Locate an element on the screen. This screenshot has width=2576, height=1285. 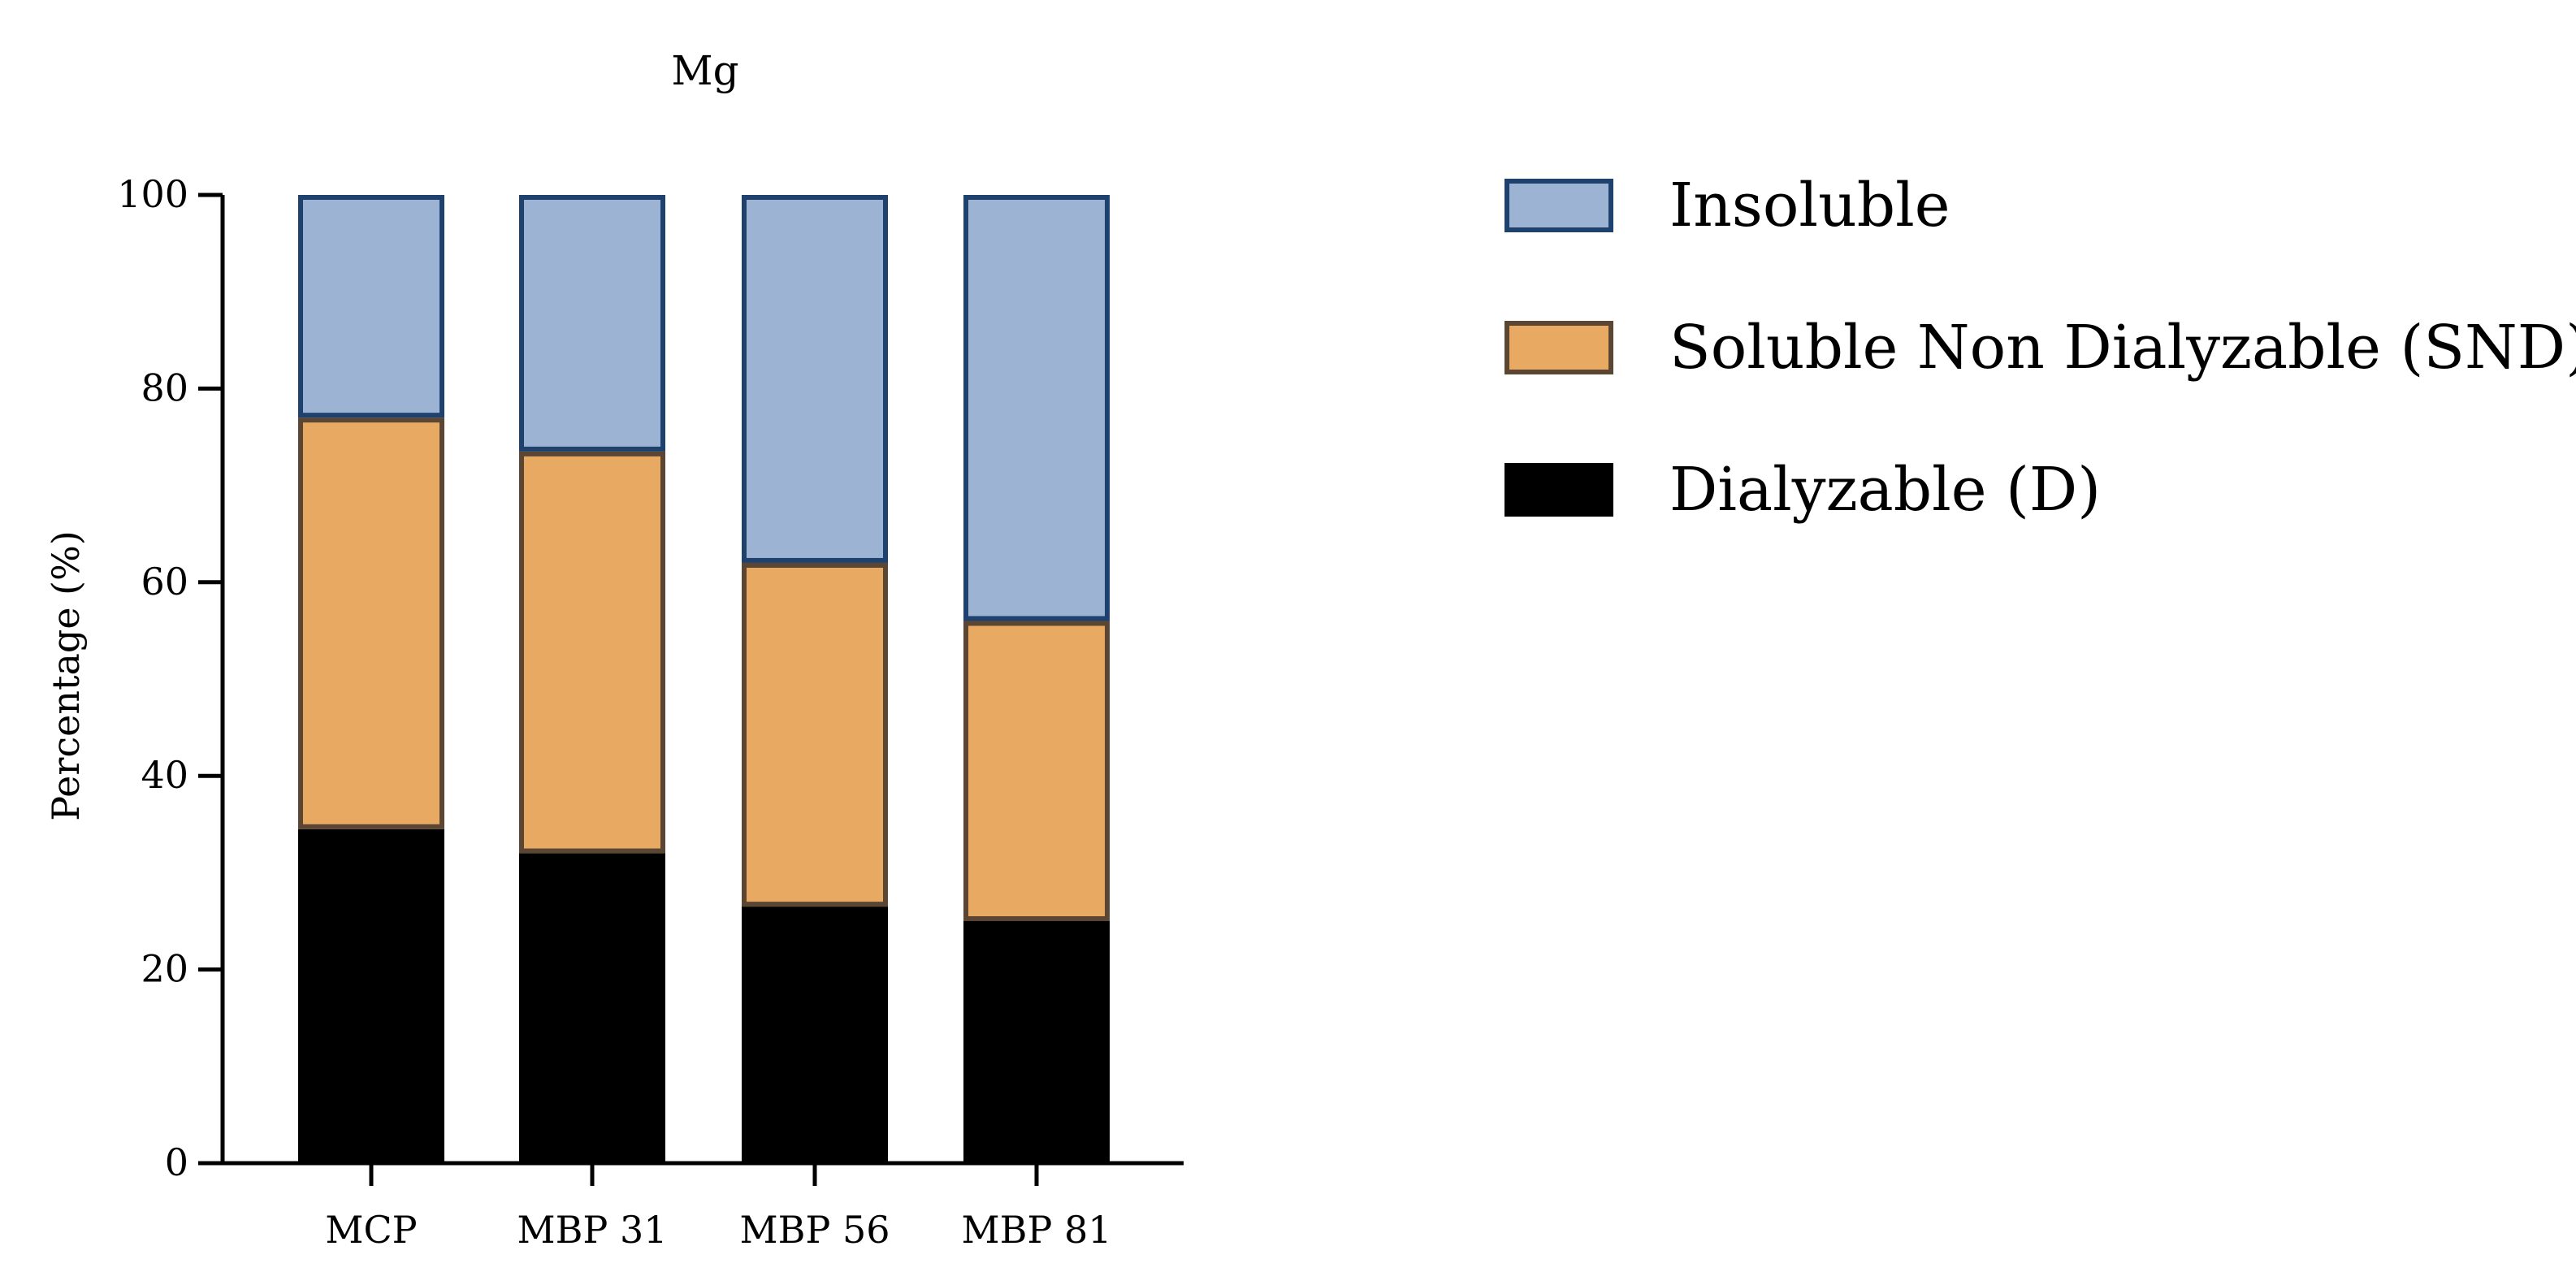
chart-title: Mg is located at coordinates (704, 70).